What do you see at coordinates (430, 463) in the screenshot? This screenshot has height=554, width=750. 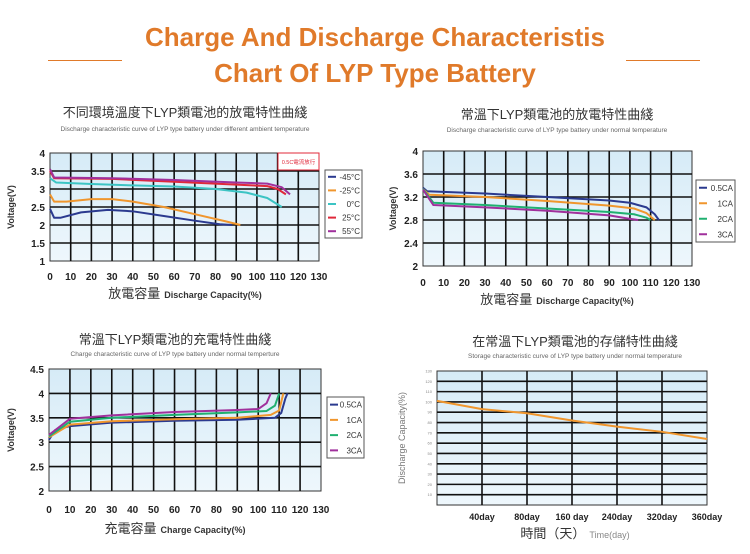 I see `y-tick-label: 40` at bounding box center [430, 463].